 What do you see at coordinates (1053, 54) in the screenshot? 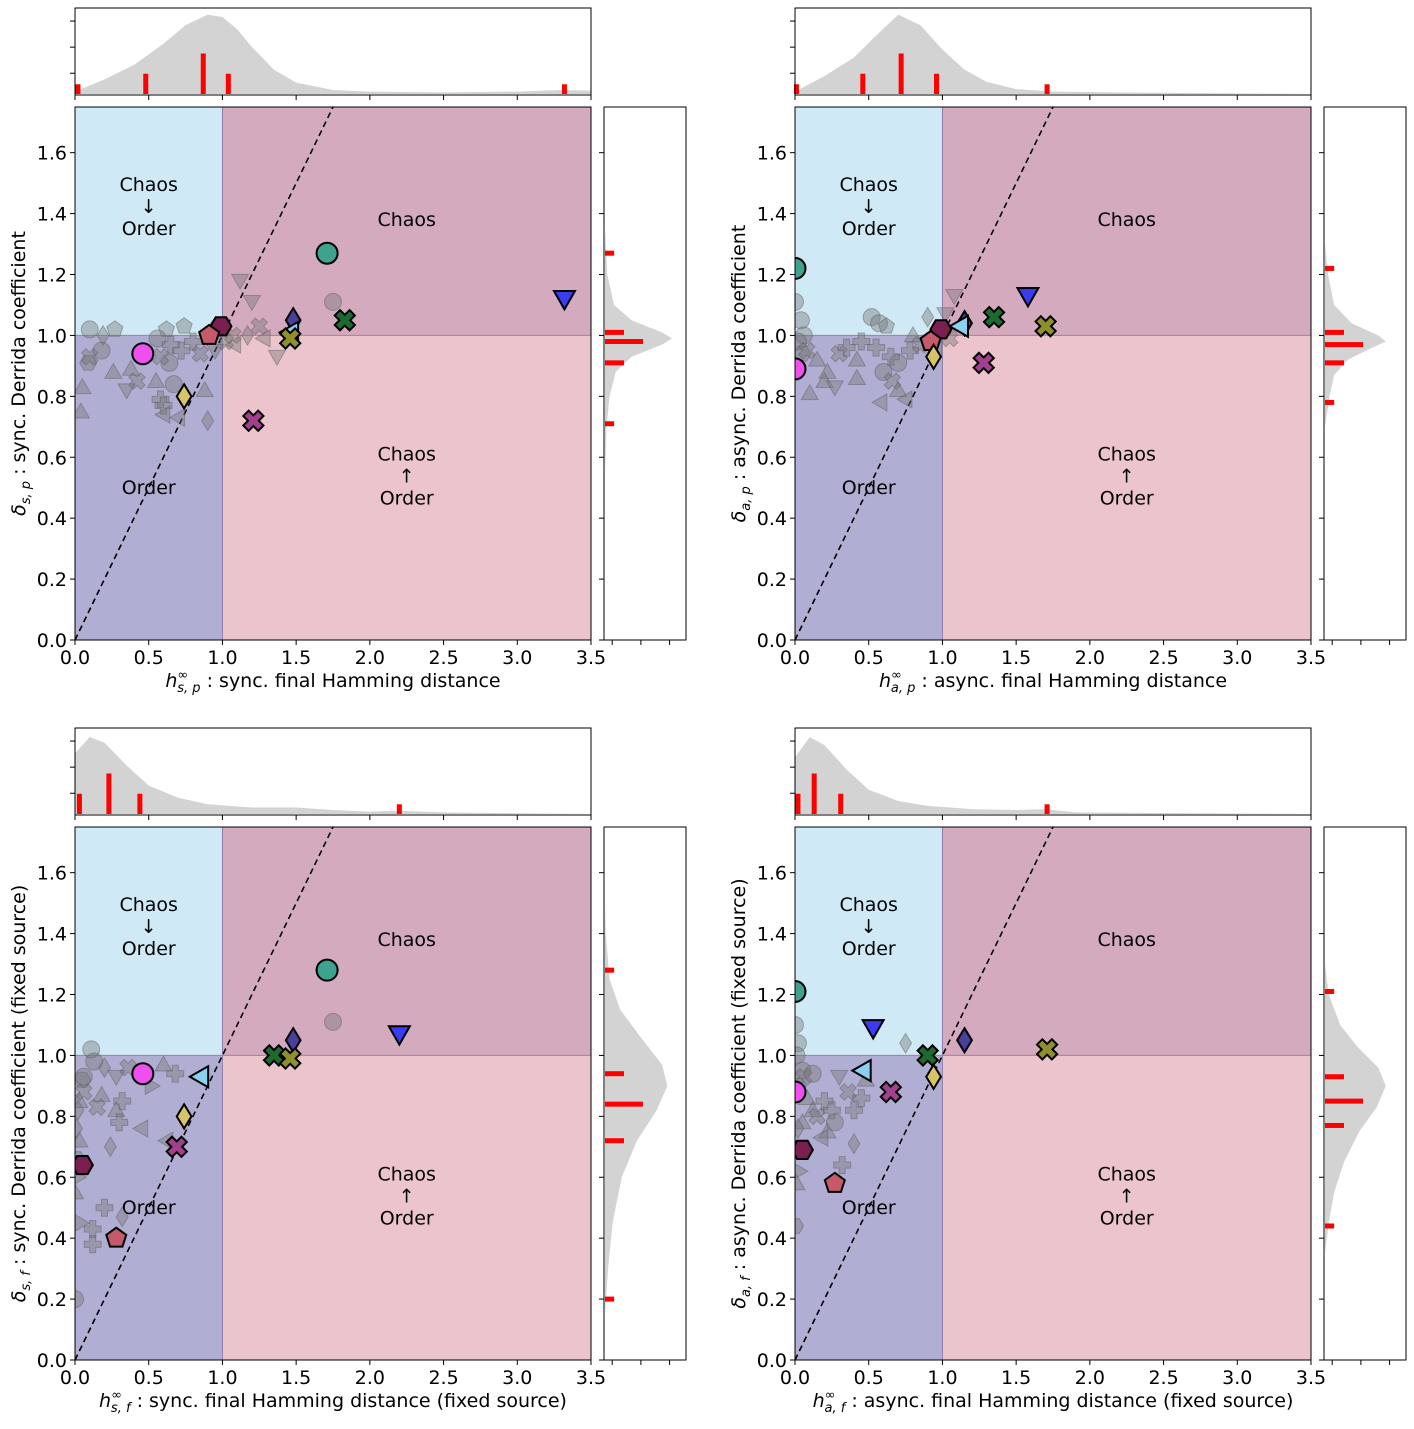
I see `marginal-top-density` at bounding box center [1053, 54].